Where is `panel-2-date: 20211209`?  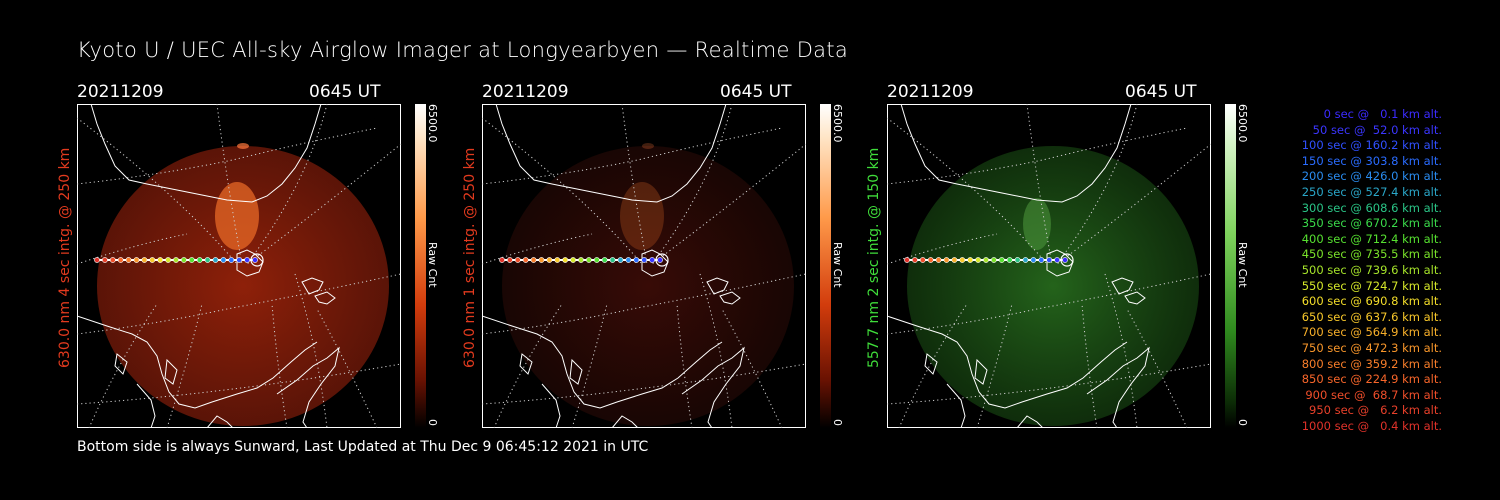 panel-2-date: 20211209 is located at coordinates (525, 92).